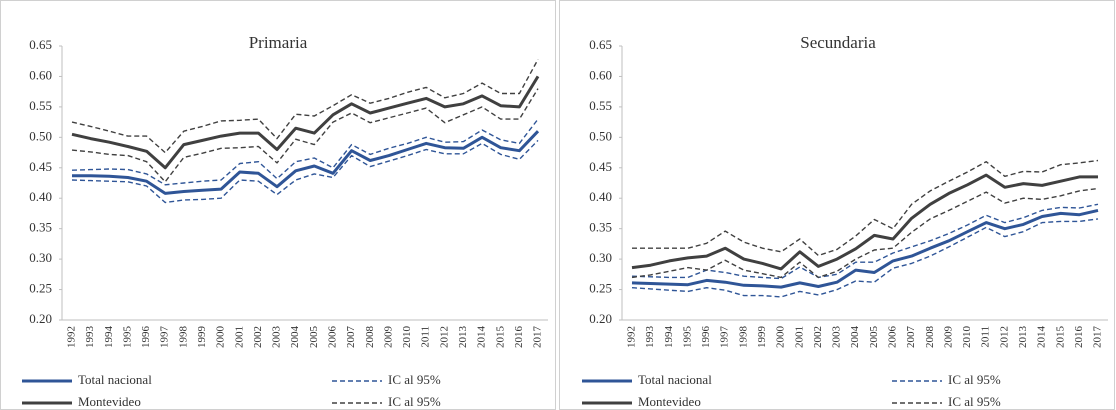 This screenshot has height=410, width=1116. Describe the element at coordinates (278, 42) in the screenshot. I see `chart-title: Primaria` at that location.